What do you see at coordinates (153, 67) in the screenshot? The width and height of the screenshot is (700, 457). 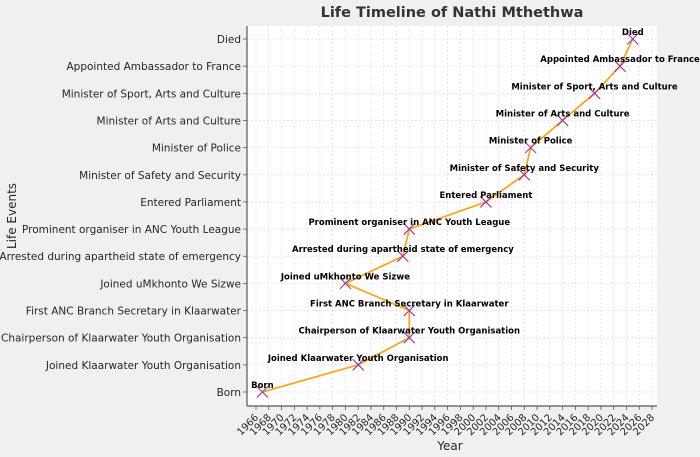 I see `y-tick-label: Appointed Ambassador to France` at bounding box center [153, 67].